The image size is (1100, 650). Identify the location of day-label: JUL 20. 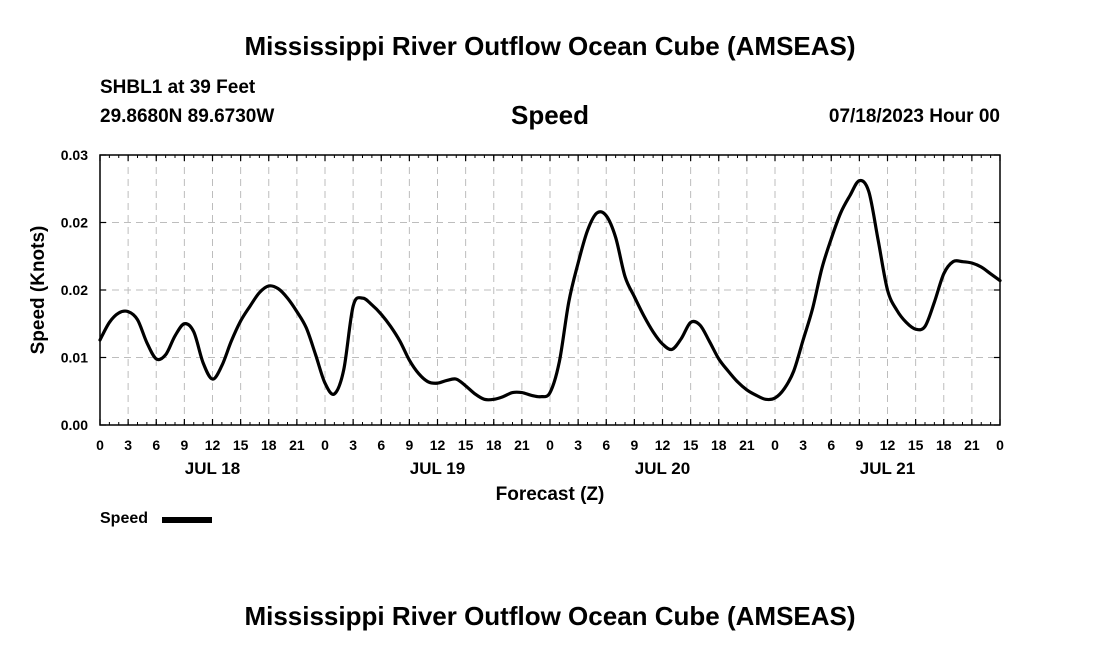
(662, 468).